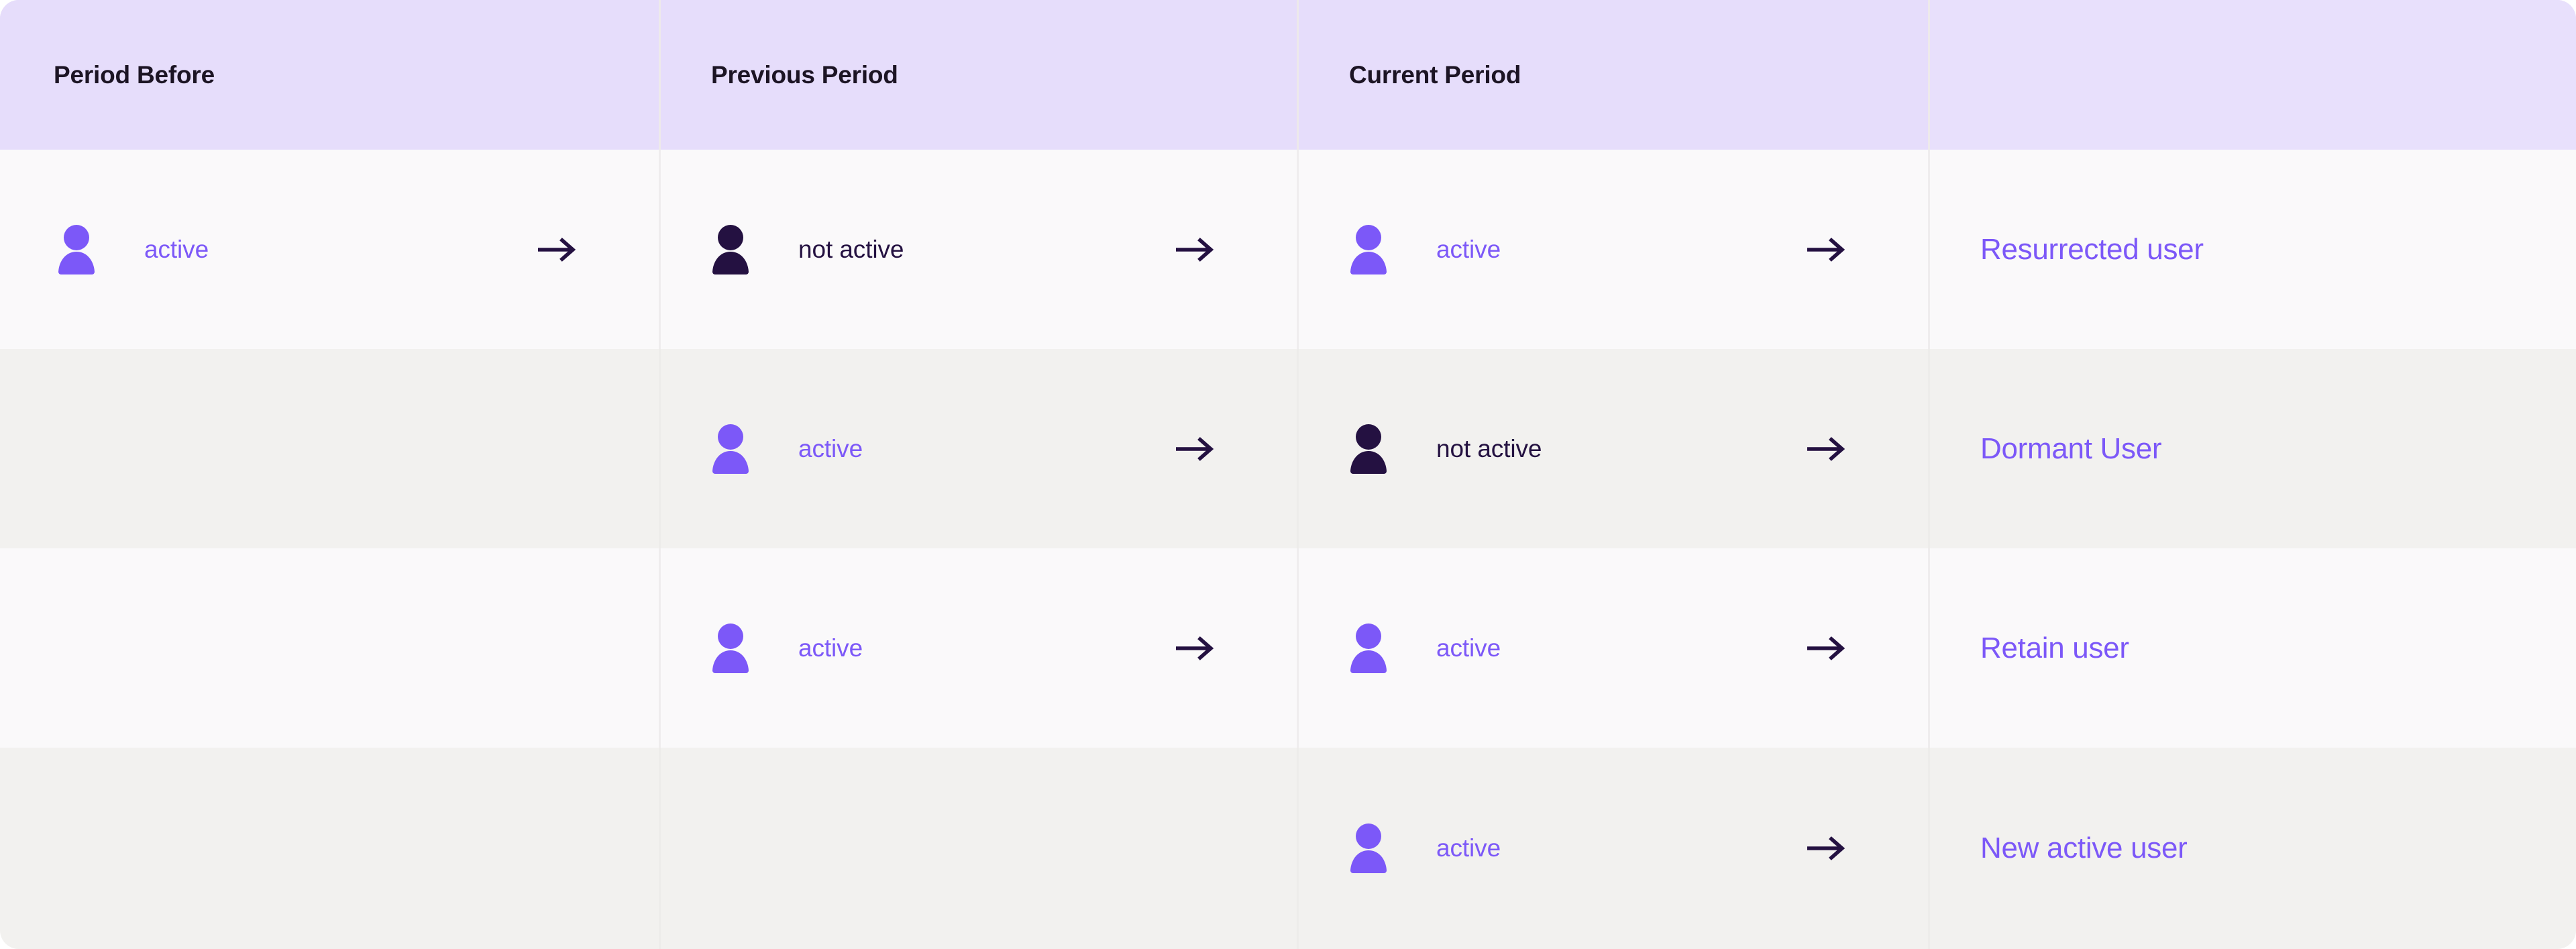 The height and width of the screenshot is (949, 2576). What do you see at coordinates (2054, 647) in the screenshot?
I see `outcome-label: Retain user` at bounding box center [2054, 647].